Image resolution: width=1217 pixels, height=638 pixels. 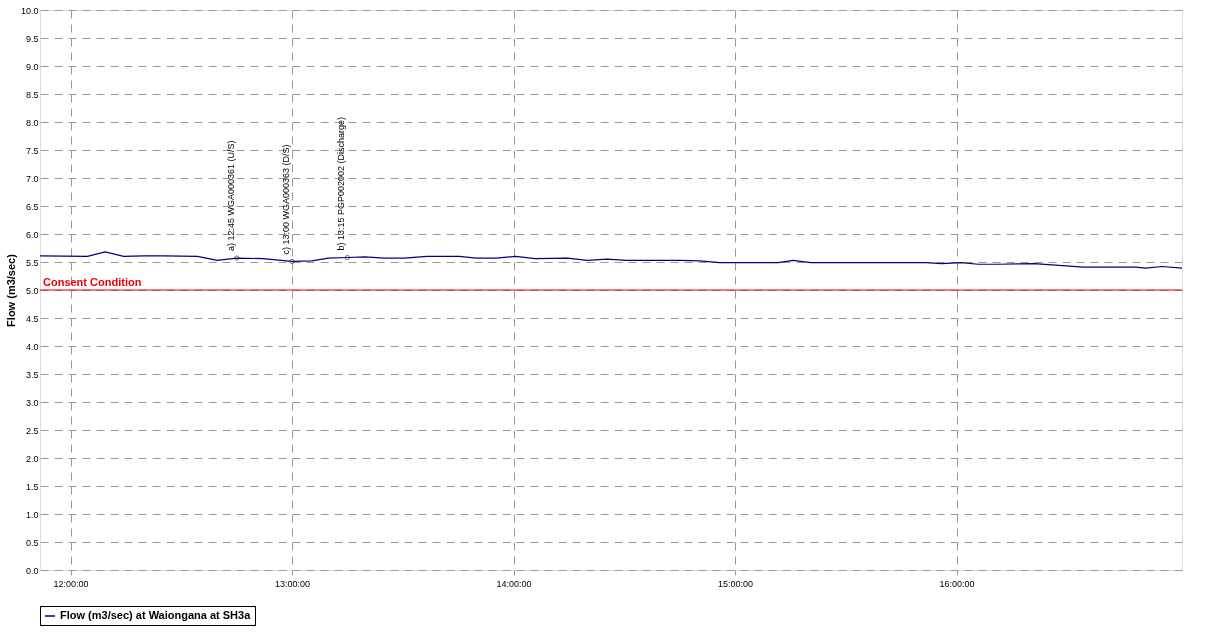 I want to click on y-tick-label: 9.0, so click(x=32, y=66).